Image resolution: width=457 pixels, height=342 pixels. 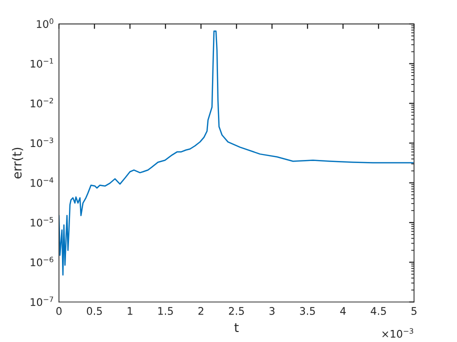 What do you see at coordinates (236, 311) in the screenshot?
I see `x-tick-label: 2.5` at bounding box center [236, 311].